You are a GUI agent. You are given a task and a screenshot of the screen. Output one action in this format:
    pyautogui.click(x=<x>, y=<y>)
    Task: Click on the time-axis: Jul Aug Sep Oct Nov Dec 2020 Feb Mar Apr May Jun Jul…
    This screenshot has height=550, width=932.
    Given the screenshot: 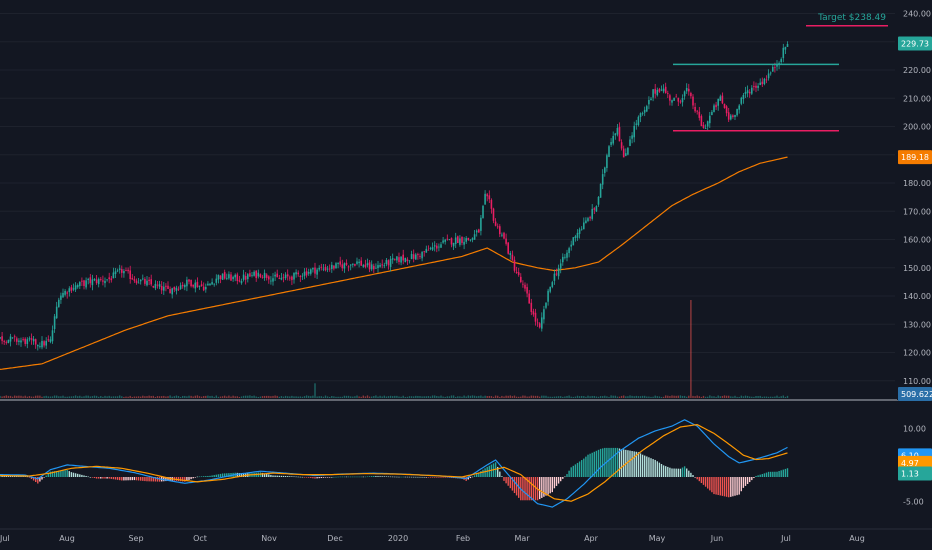 What is the action you would take?
    pyautogui.click(x=466, y=535)
    